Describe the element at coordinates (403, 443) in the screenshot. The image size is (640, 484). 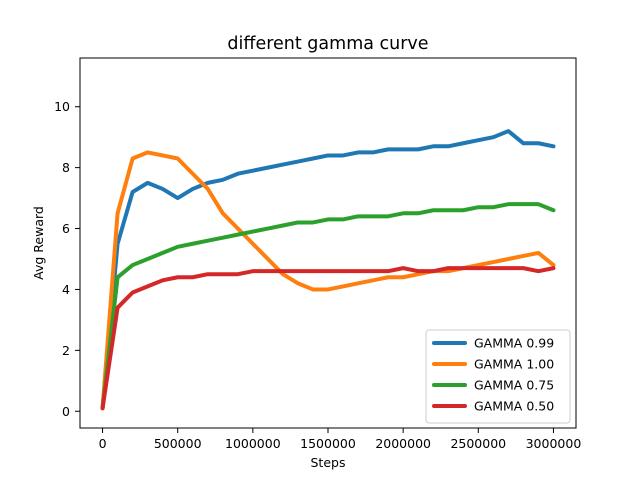
I see `x-tick-label-4: 2000000` at that location.